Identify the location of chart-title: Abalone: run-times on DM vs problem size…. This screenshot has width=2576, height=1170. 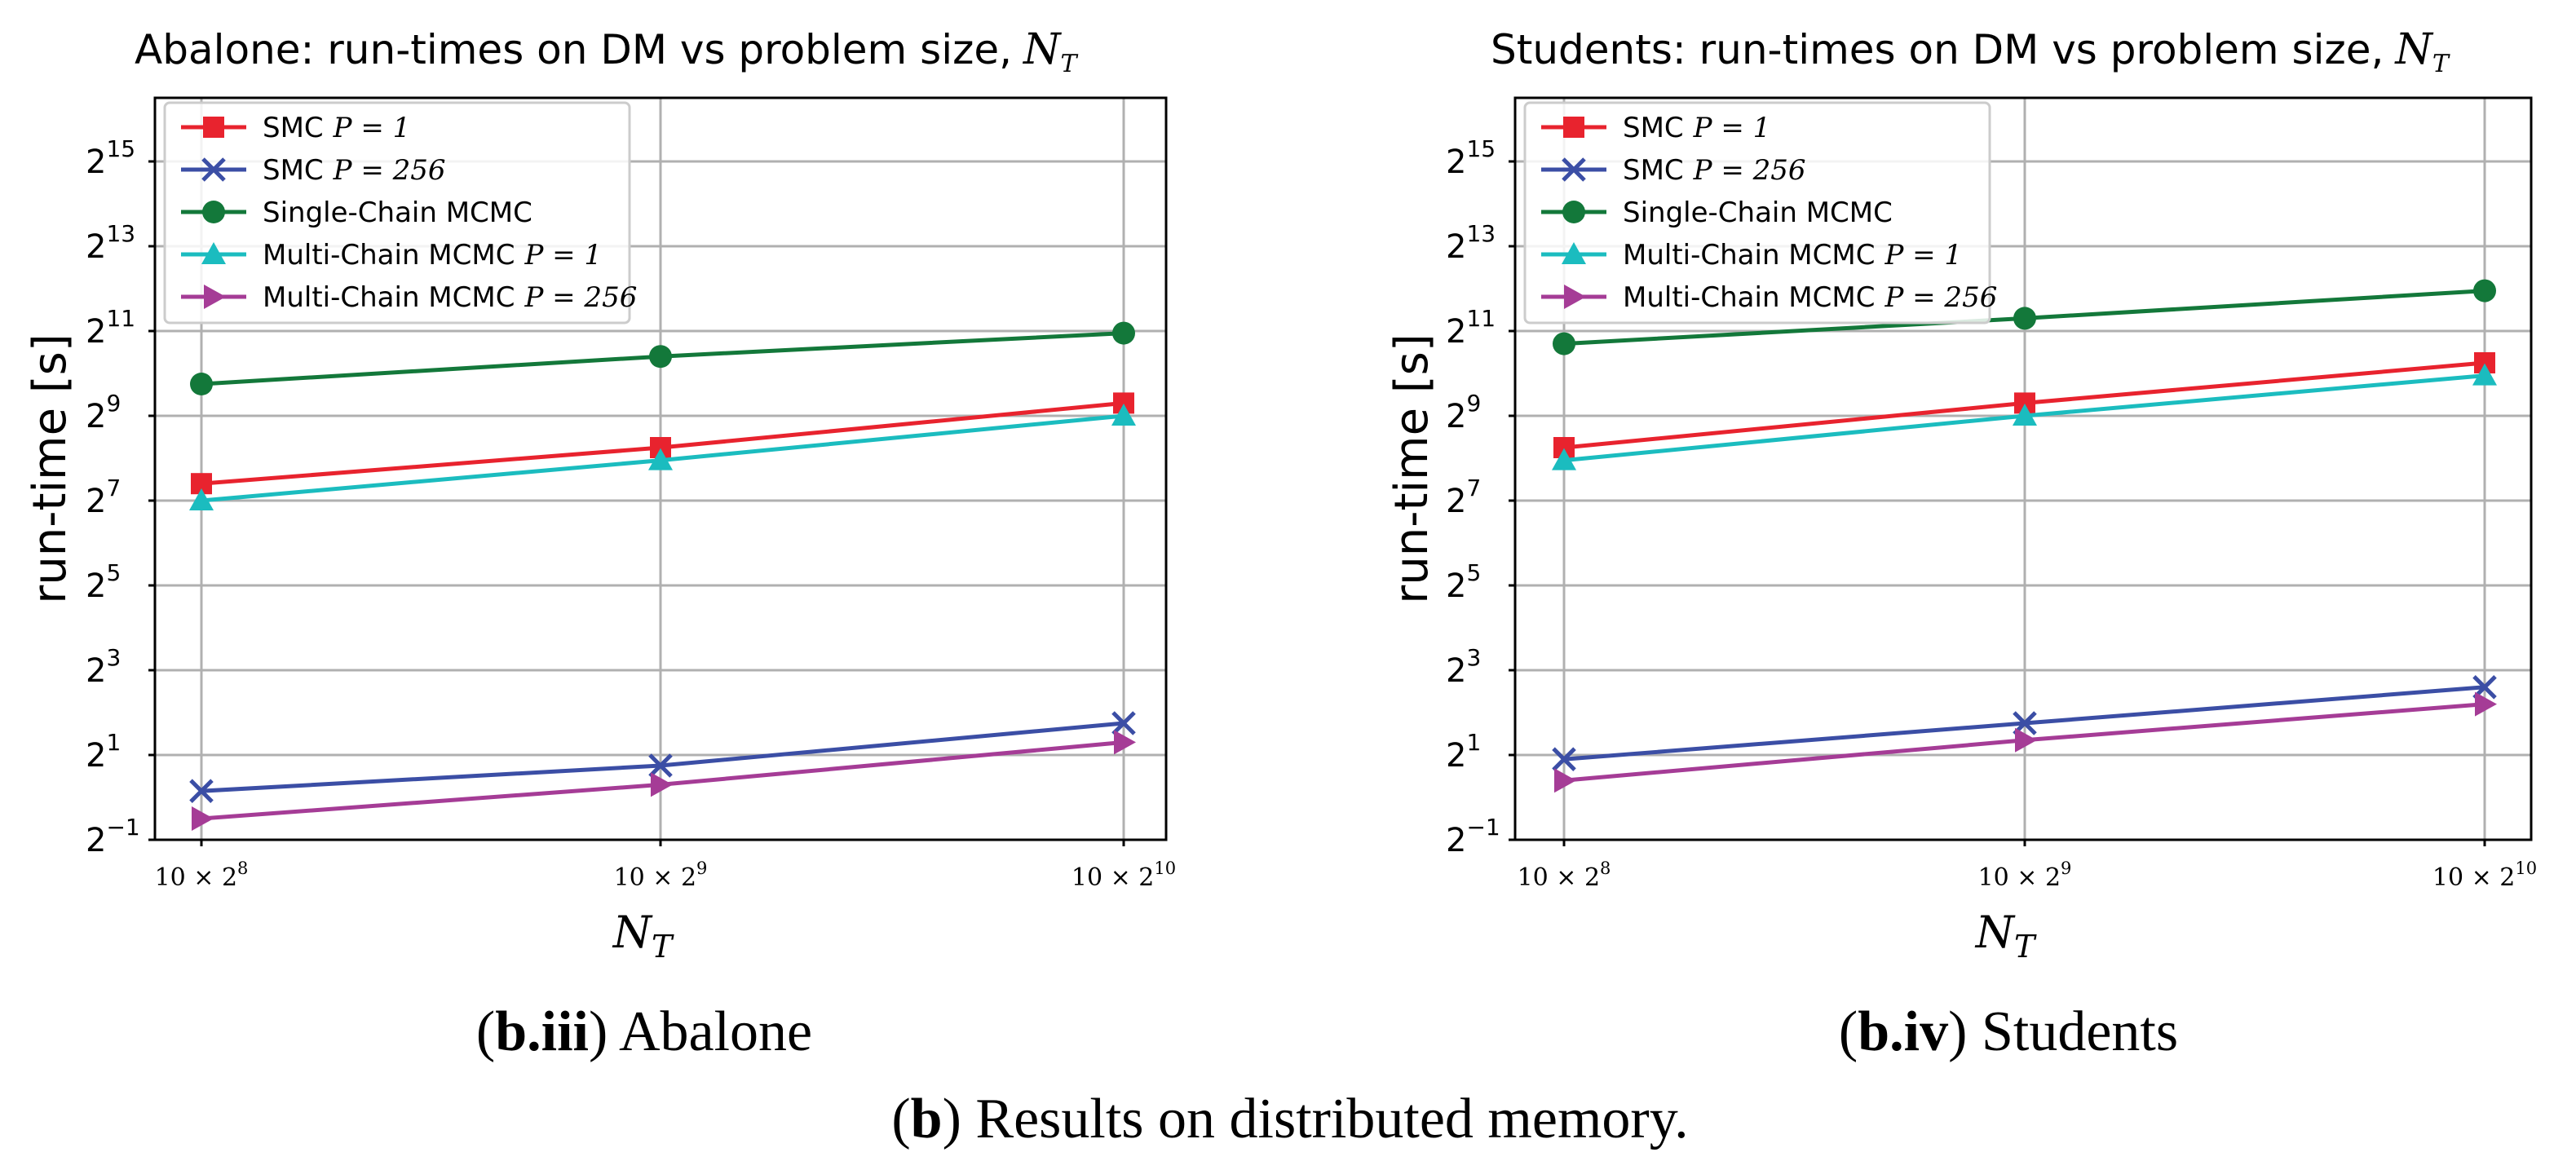
(607, 52).